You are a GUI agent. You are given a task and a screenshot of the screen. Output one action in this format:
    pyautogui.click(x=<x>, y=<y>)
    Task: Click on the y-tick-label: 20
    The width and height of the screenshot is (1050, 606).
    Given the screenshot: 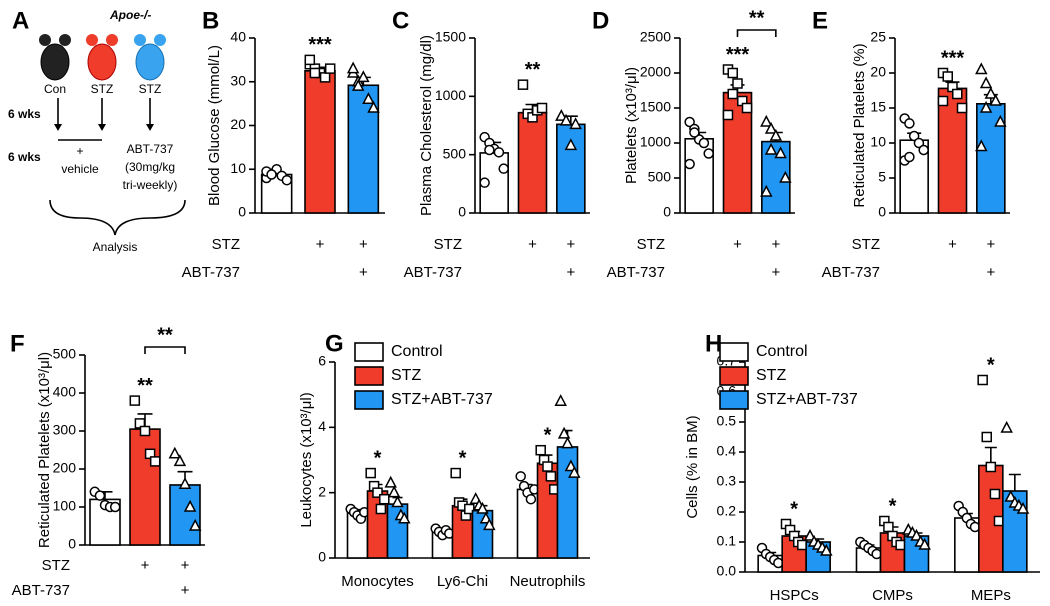 What is the action you would take?
    pyautogui.click(x=238, y=124)
    